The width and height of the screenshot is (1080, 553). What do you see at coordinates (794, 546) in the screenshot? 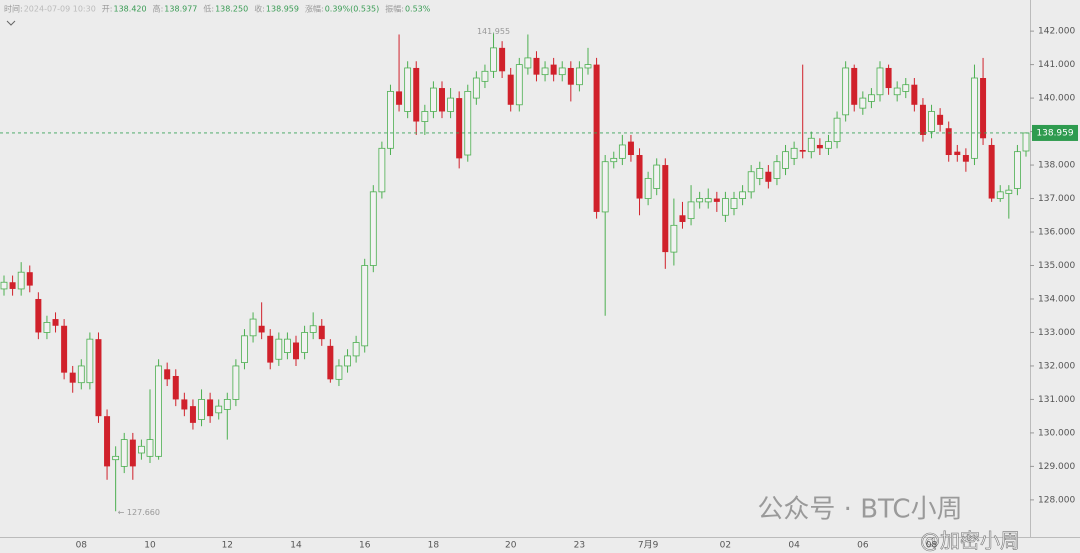
I see `x-tick-label: 04` at bounding box center [794, 546].